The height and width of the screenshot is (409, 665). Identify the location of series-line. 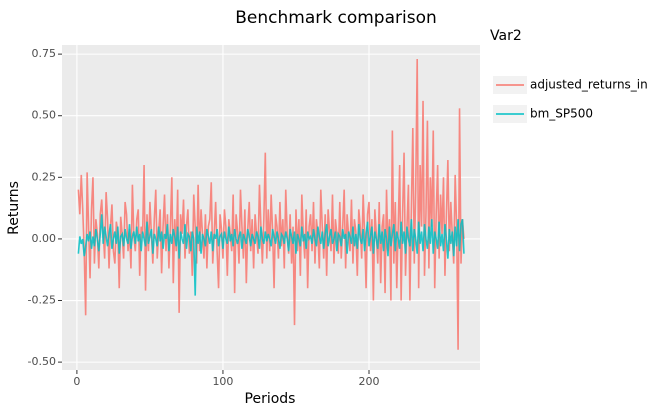
(271, 255).